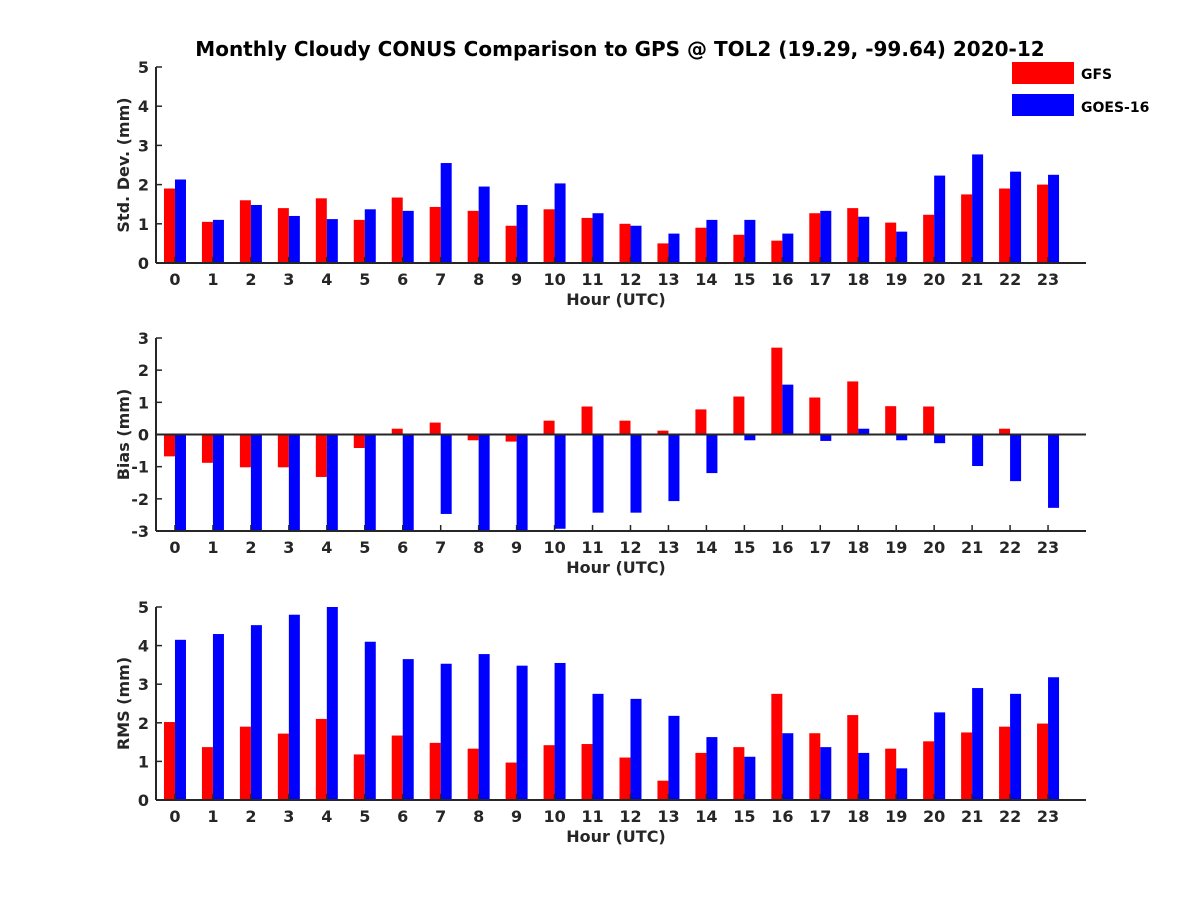 This screenshot has height=900, width=1200. Describe the element at coordinates (143, 646) in the screenshot. I see `y-tick-label: 4` at that location.